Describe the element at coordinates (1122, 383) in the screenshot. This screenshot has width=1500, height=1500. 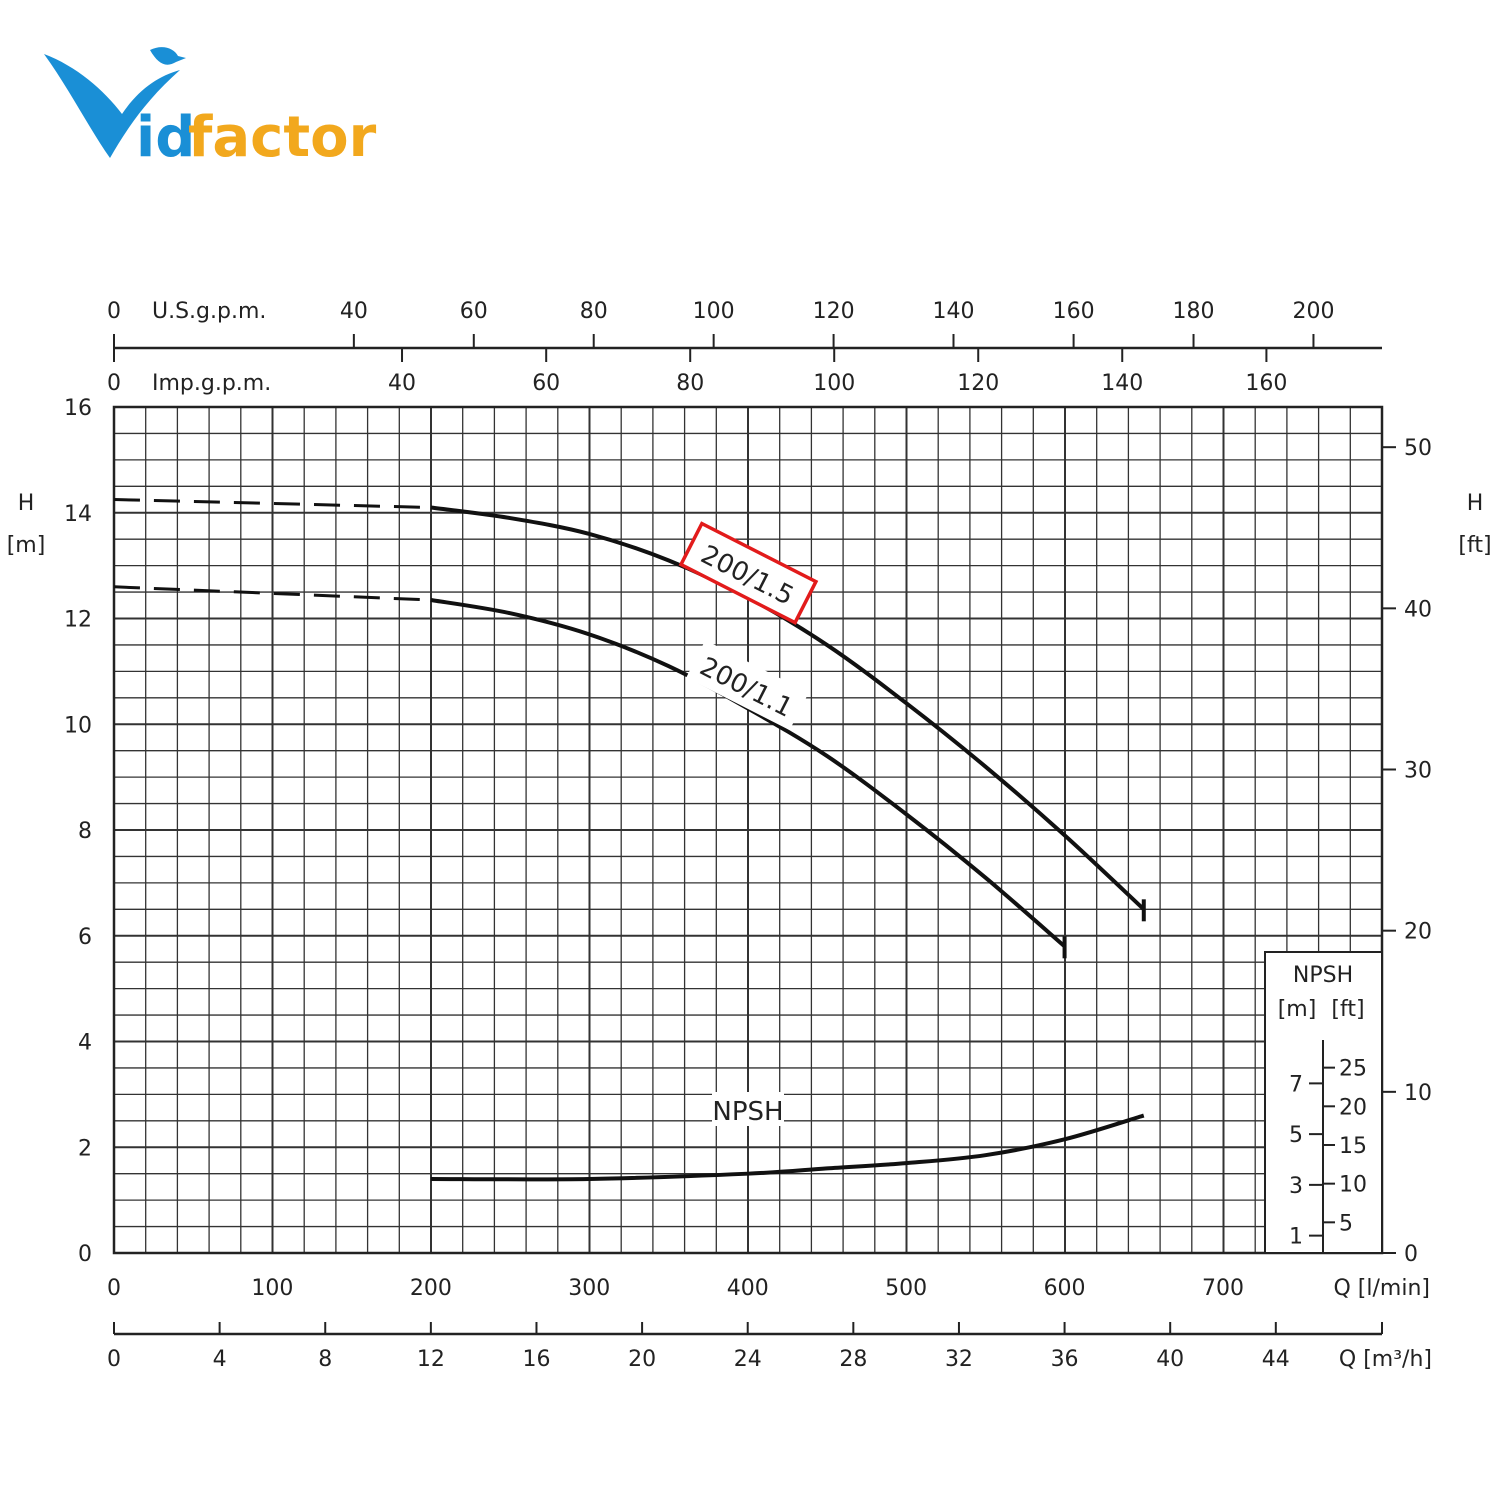
I see `x-impgpm-tick-label: 140` at that location.